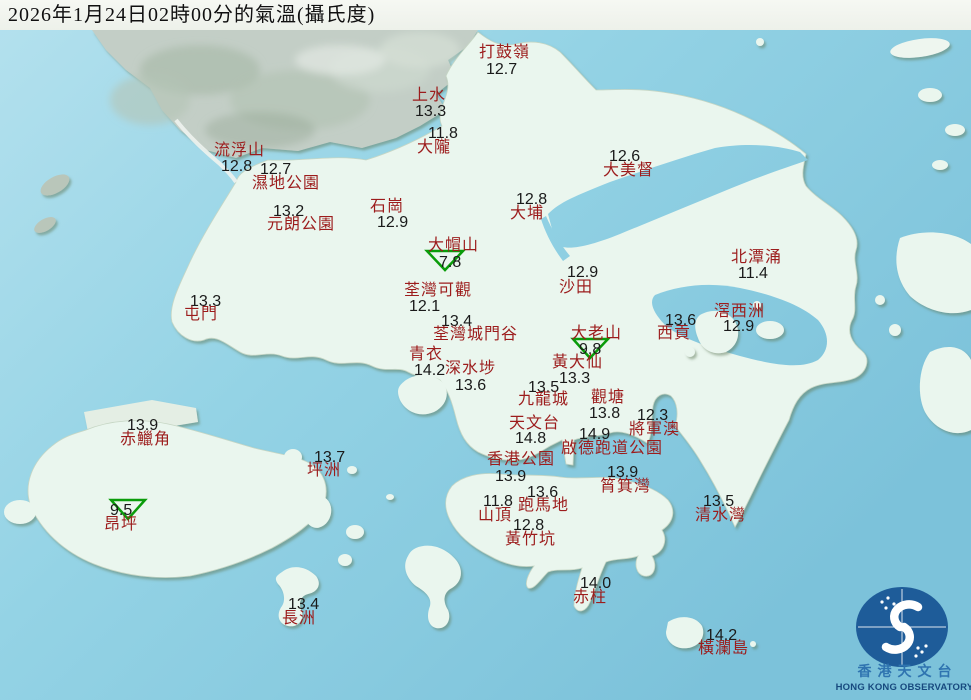 The width and height of the screenshot is (971, 700). Describe the element at coordinates (422, 395) in the screenshot. I see `land-tsing-yi` at that location.